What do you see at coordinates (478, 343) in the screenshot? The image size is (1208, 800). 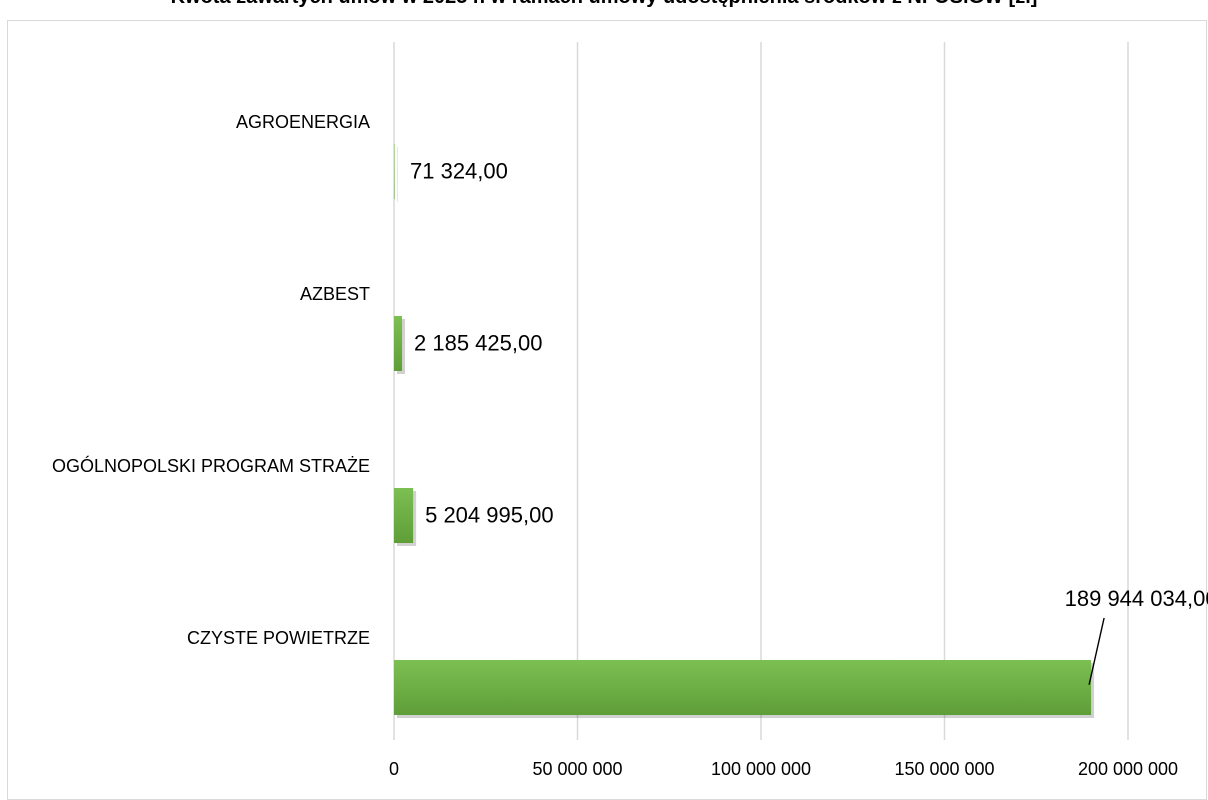 I see `data-label: 2 185 425,00` at bounding box center [478, 343].